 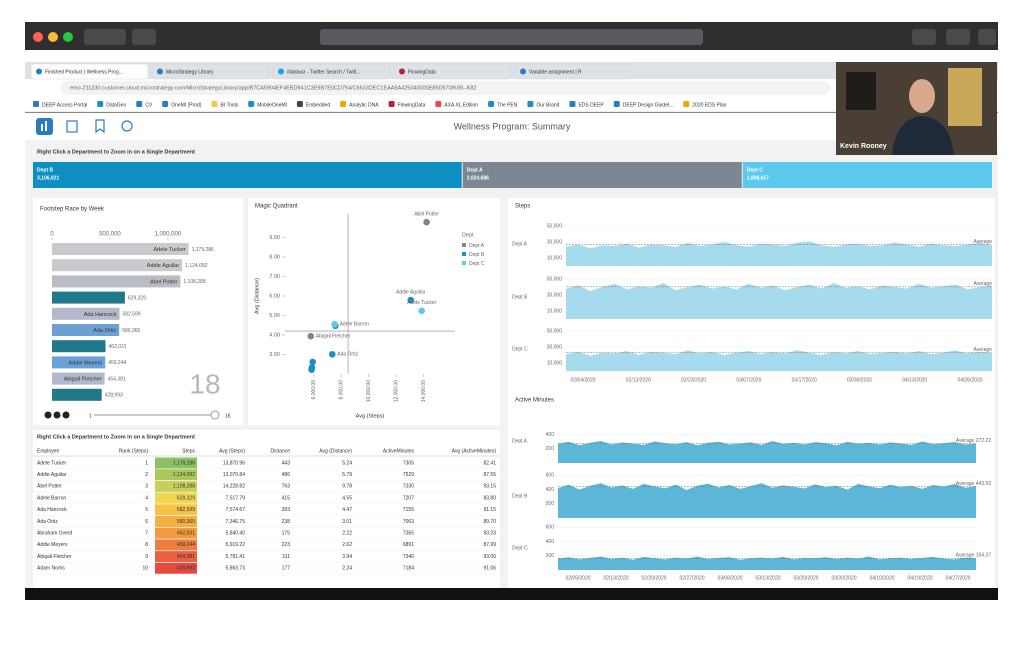 What do you see at coordinates (881, 578) in the screenshot?
I see `x-tick-label: 04/10/2020` at bounding box center [881, 578].